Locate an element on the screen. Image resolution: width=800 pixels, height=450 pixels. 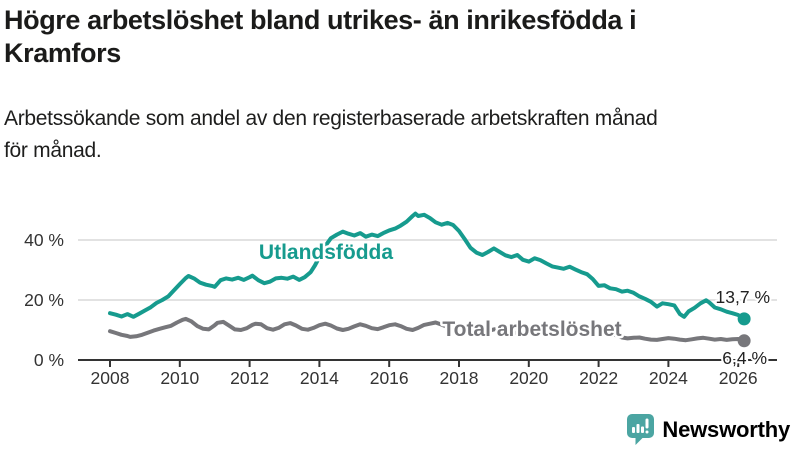
series-label: Utlandsfödda is located at coordinates (326, 252).